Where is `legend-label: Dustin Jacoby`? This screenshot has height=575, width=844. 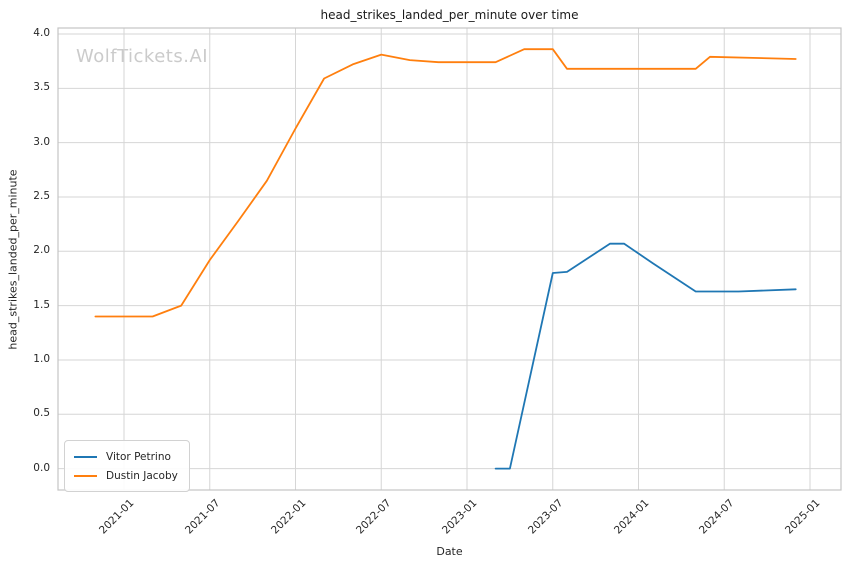 legend-label: Dustin Jacoby is located at coordinates (142, 475).